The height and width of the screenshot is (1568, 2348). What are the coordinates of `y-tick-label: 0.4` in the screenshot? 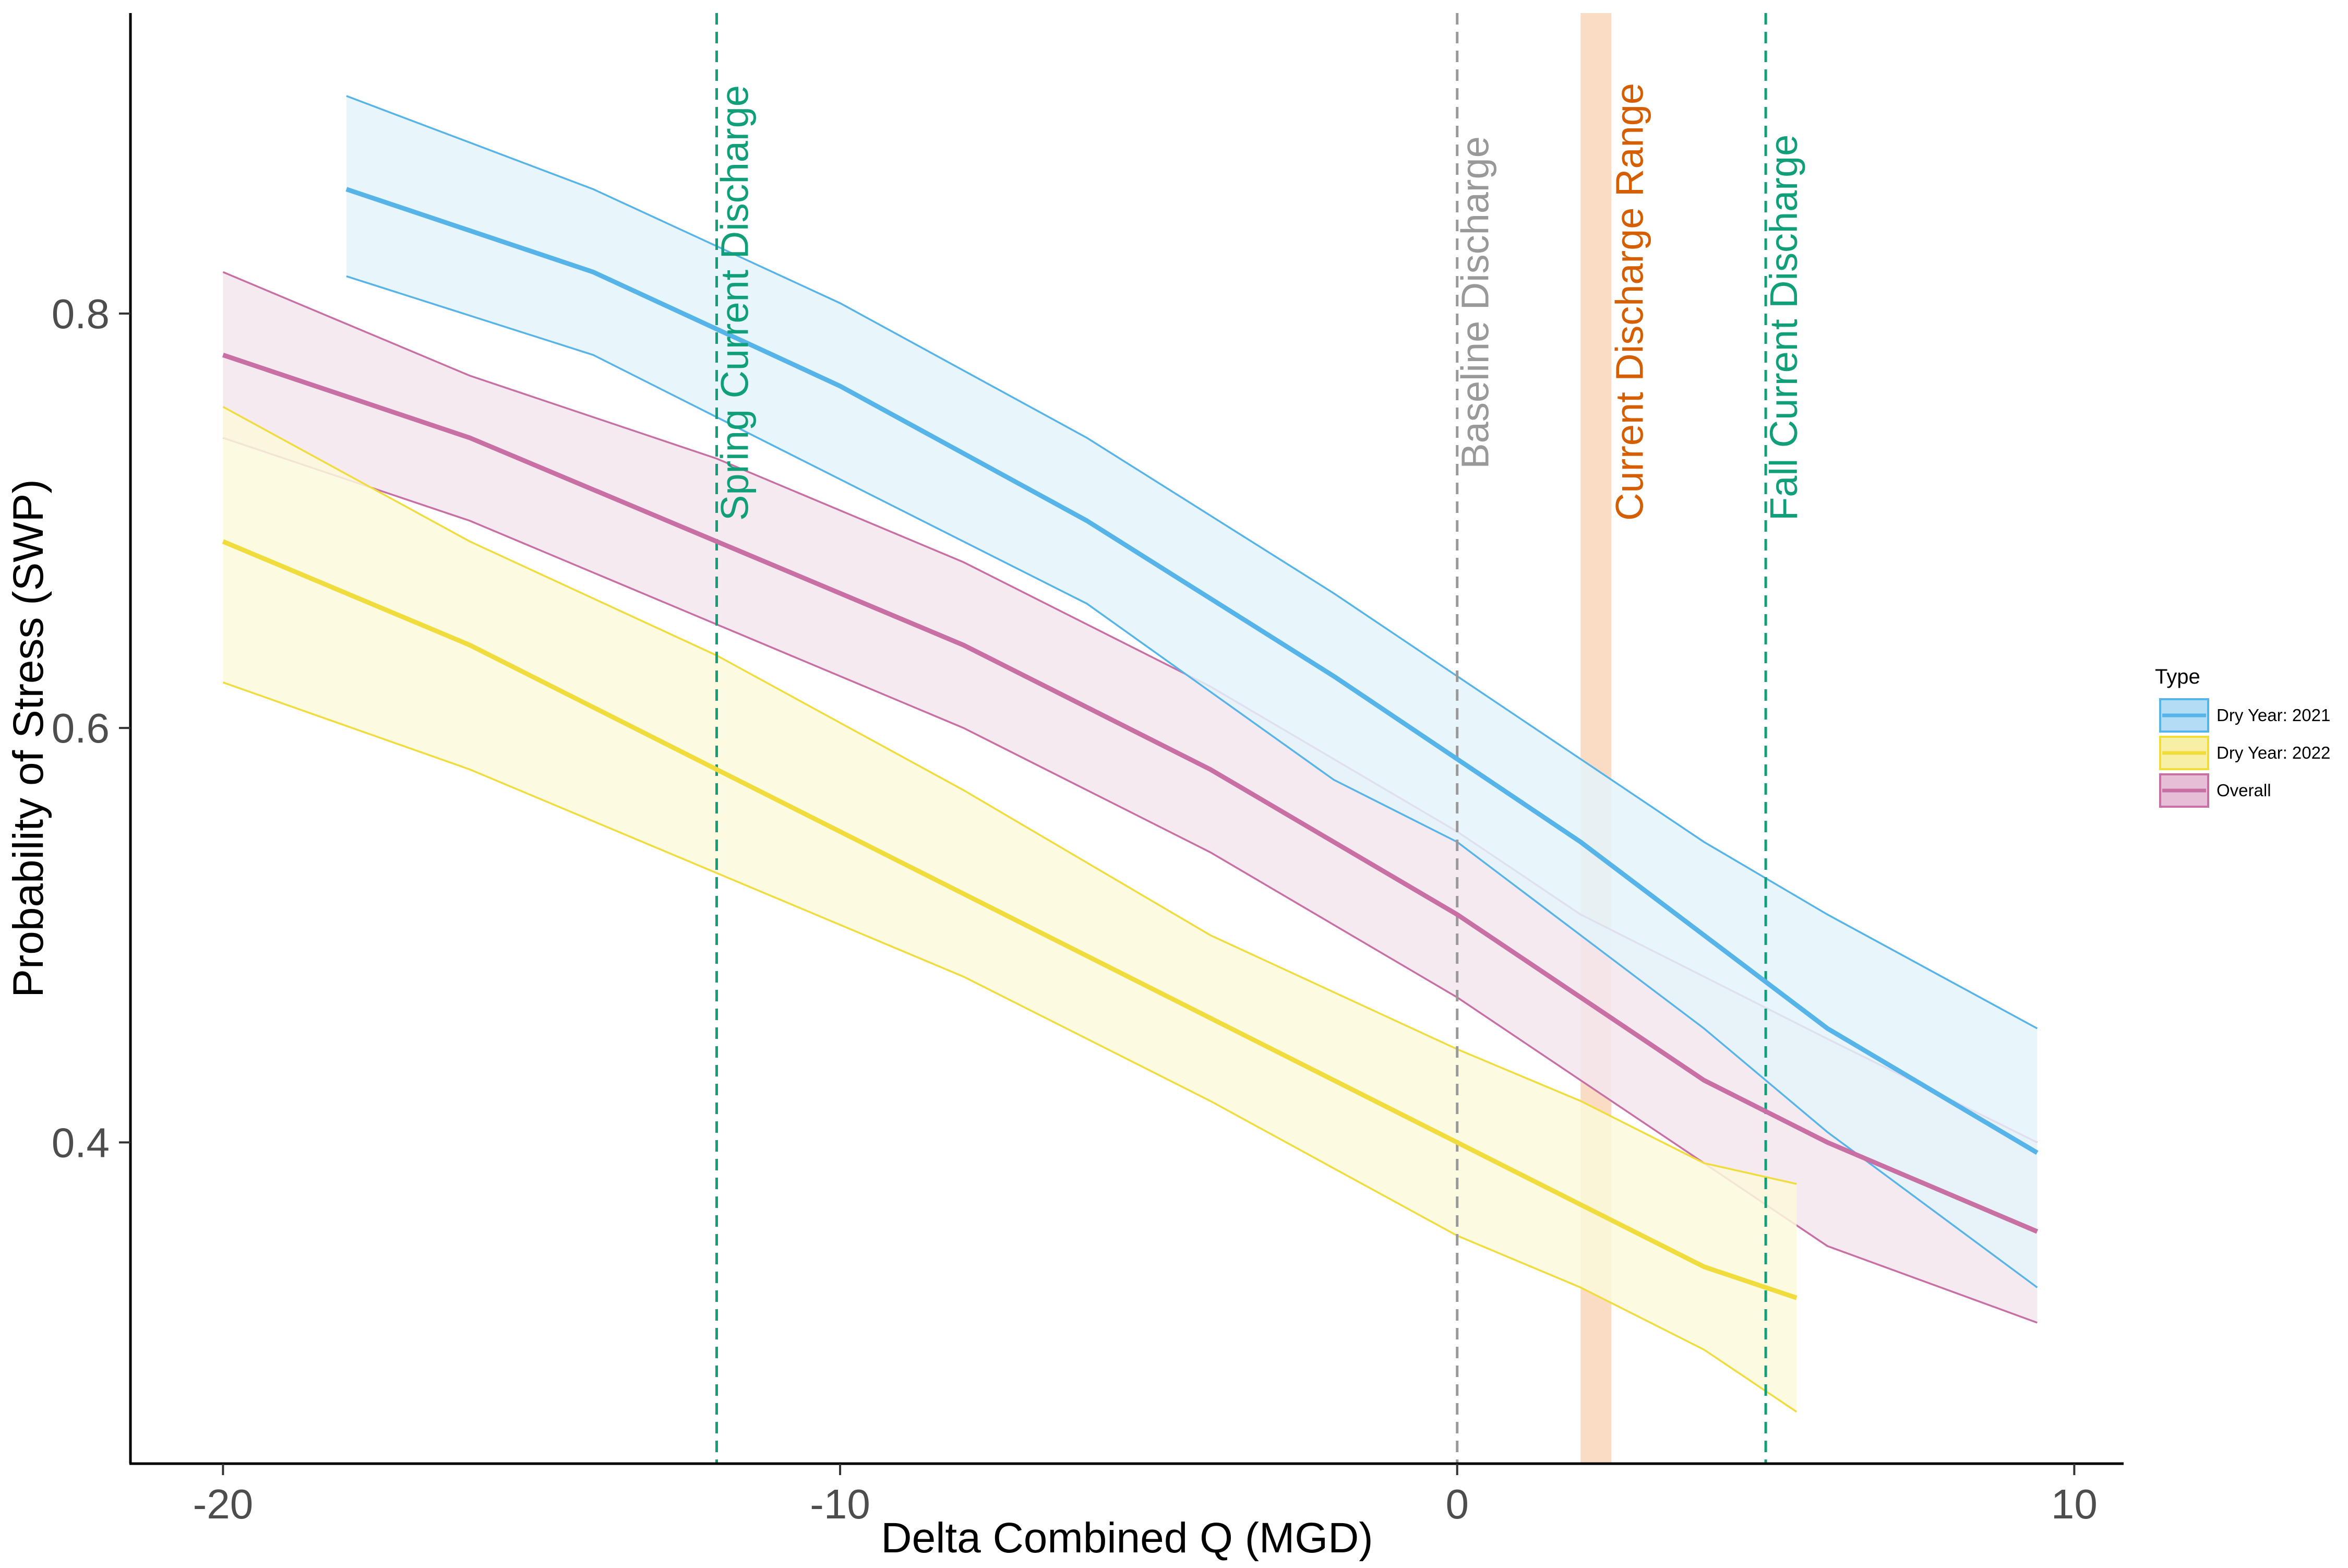 It's located at (81, 1142).